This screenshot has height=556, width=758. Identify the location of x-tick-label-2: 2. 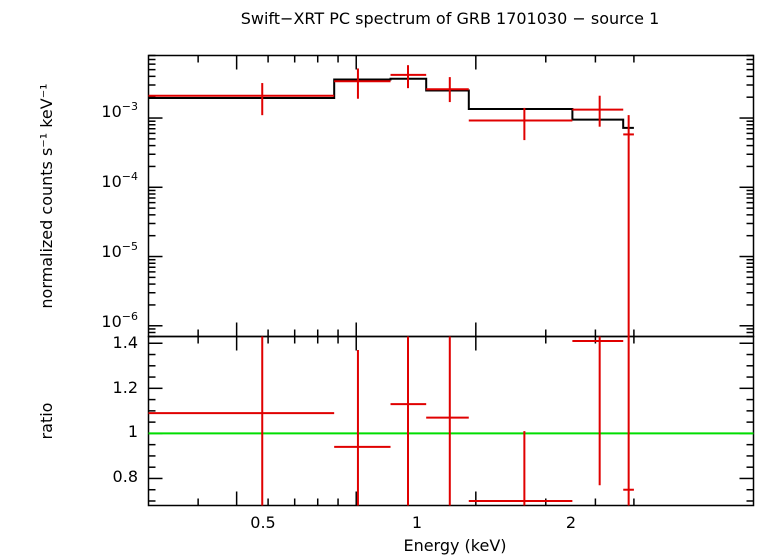
(571, 522).